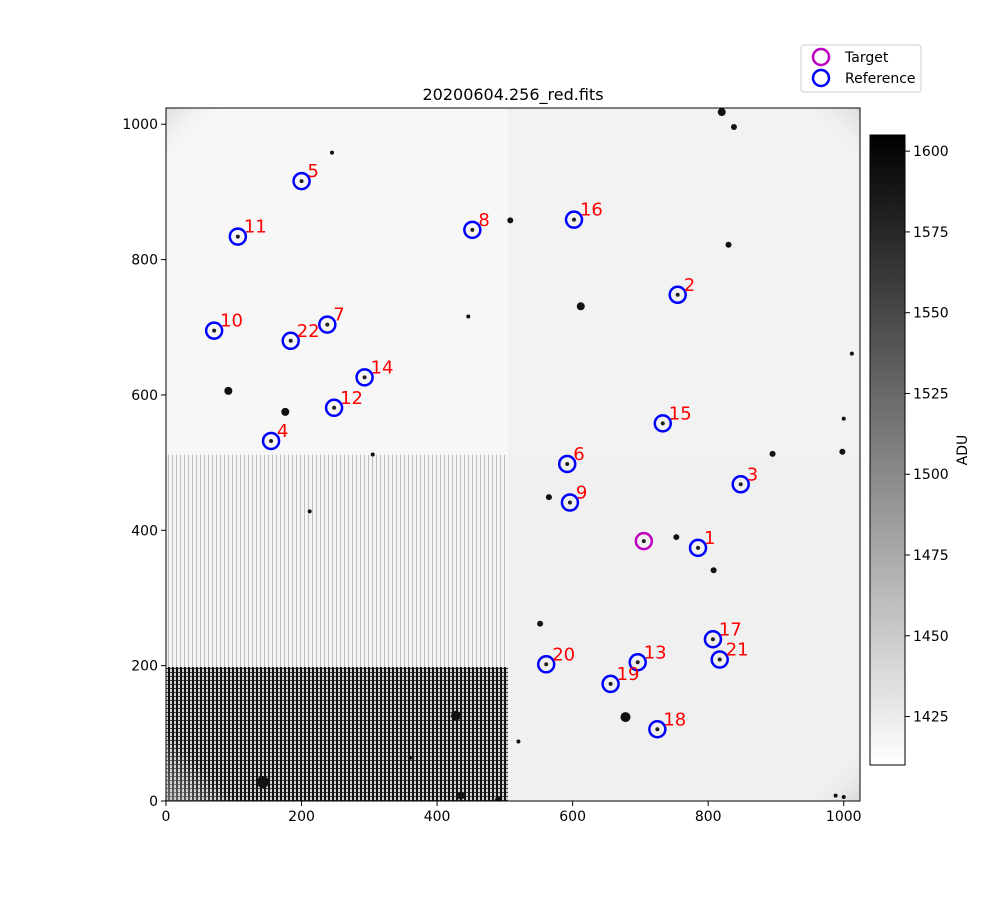 The height and width of the screenshot is (900, 1000). What do you see at coordinates (920, 450) in the screenshot?
I see `colorbar: 1425 1450 1475 1500 1525 1550 1575 1600 ADU` at bounding box center [920, 450].